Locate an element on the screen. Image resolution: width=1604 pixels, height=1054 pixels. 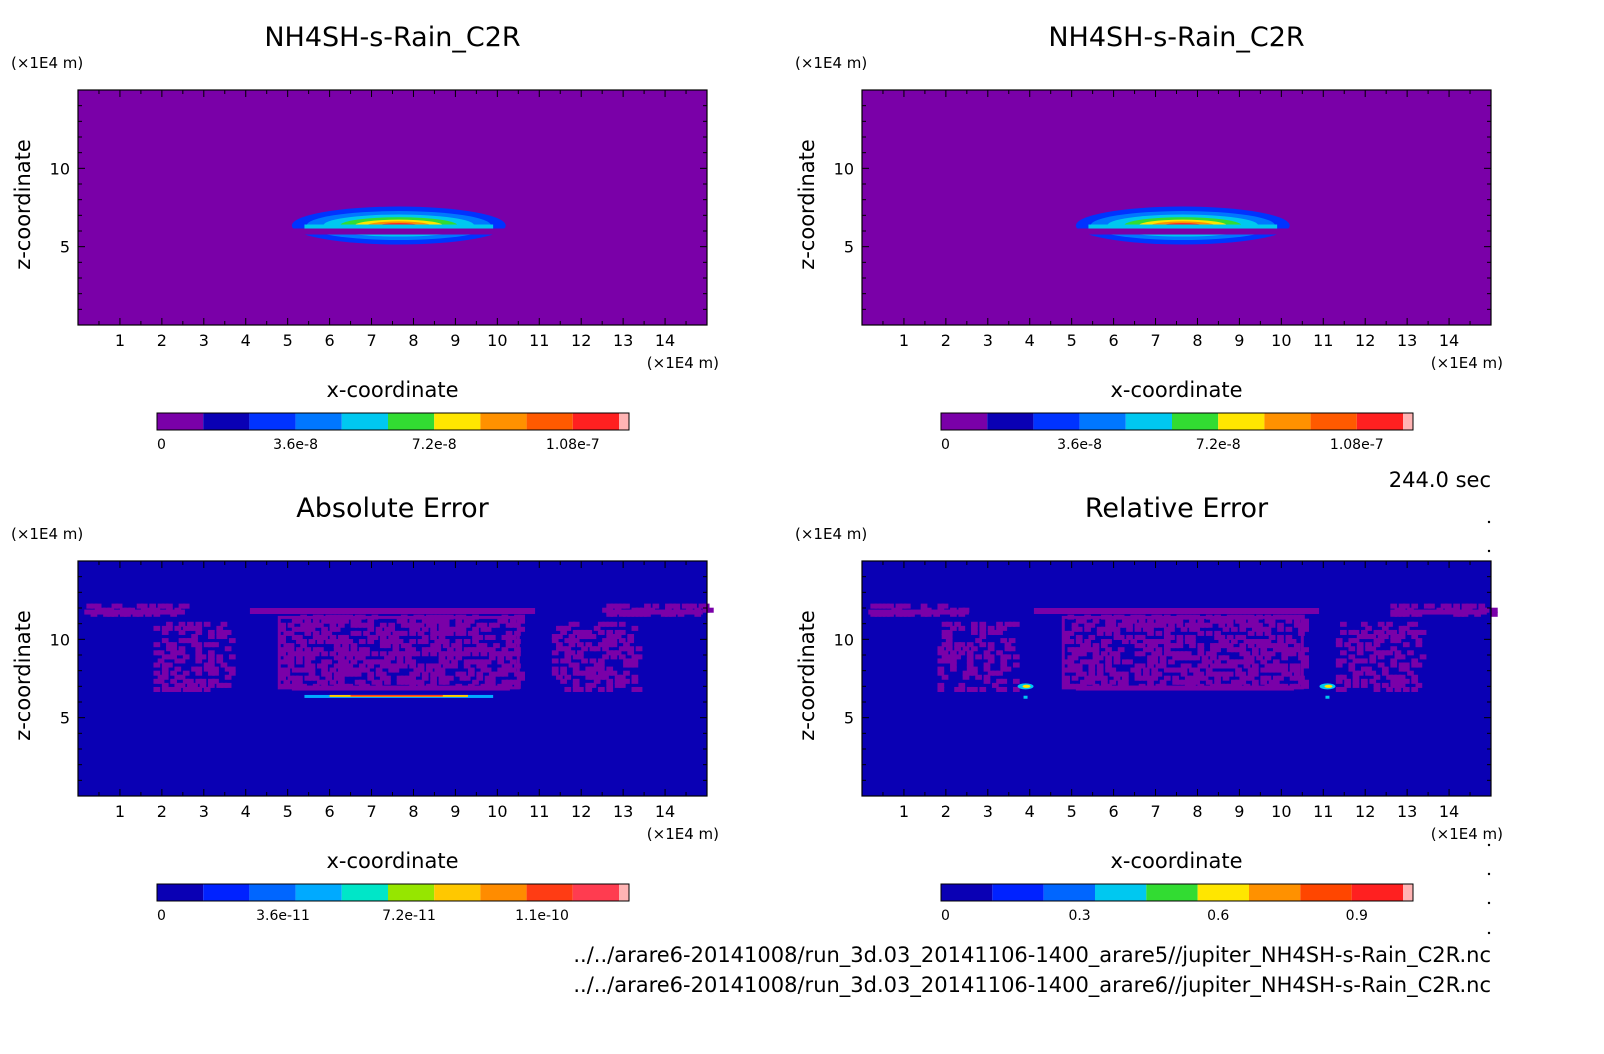
y-tick-label: 10 is located at coordinates (844, 639).